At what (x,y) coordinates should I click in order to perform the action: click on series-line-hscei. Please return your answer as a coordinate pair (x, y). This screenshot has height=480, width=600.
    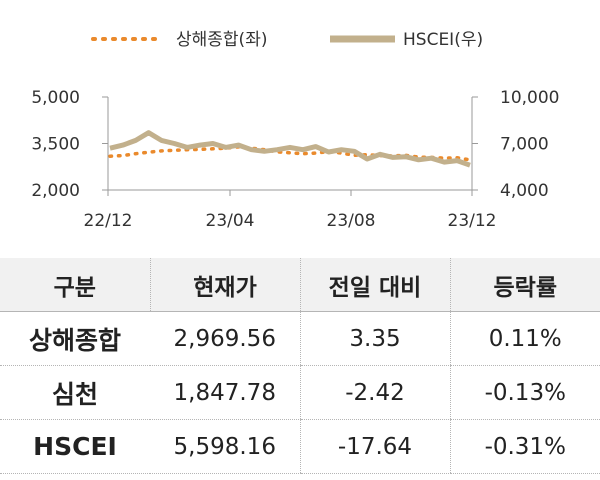
    Looking at the image, I should click on (290, 149).